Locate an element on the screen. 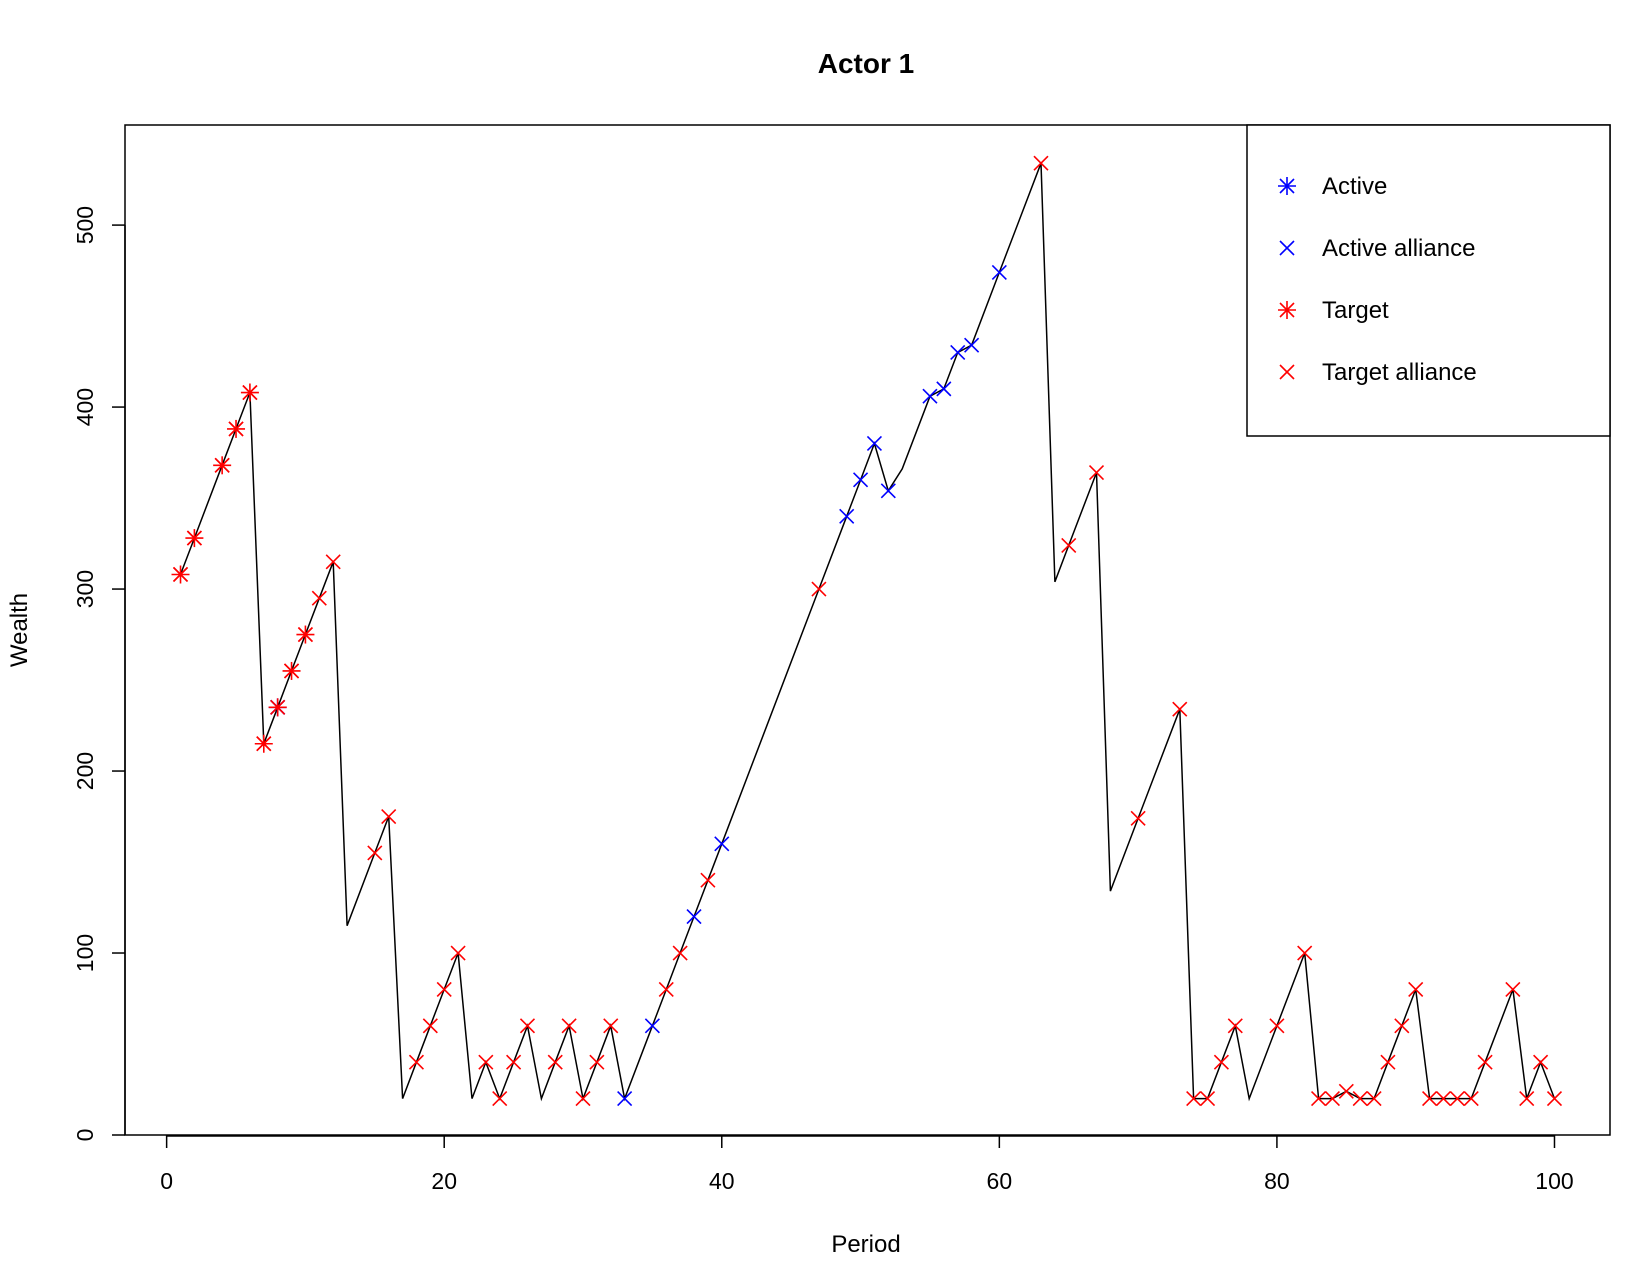  legend-target-alliance-symbol is located at coordinates (1287, 372).